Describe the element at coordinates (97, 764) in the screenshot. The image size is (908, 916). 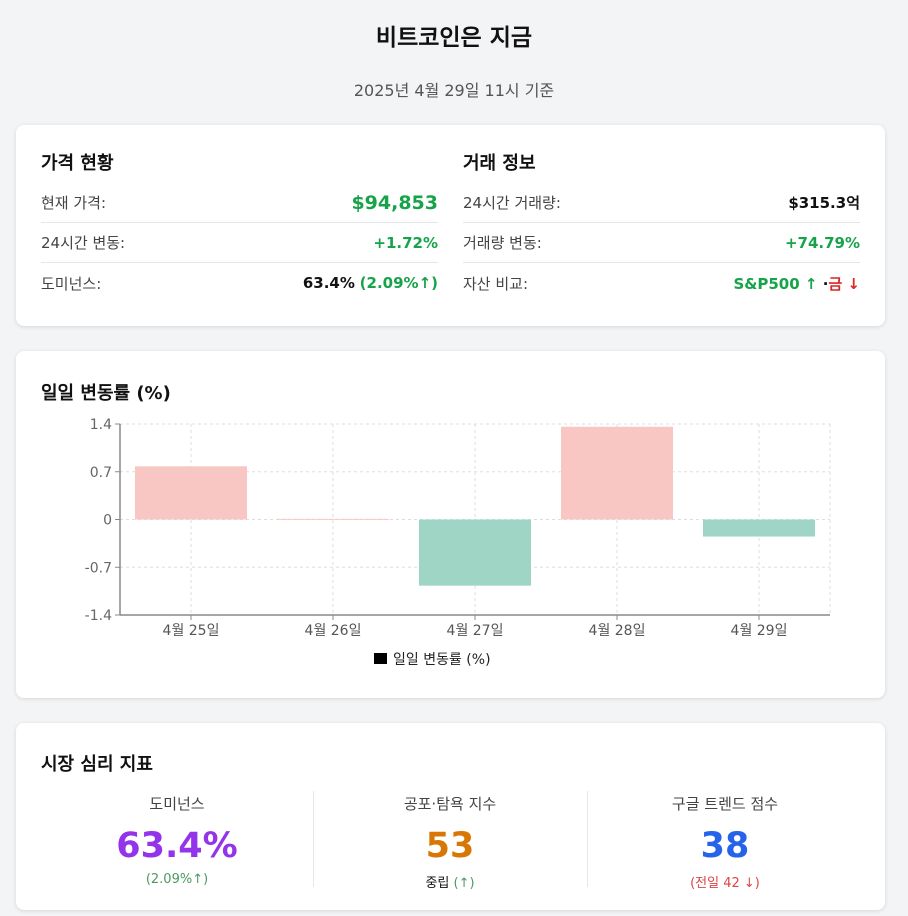
I see `sentiment-heading: 시장 심리 지표` at that location.